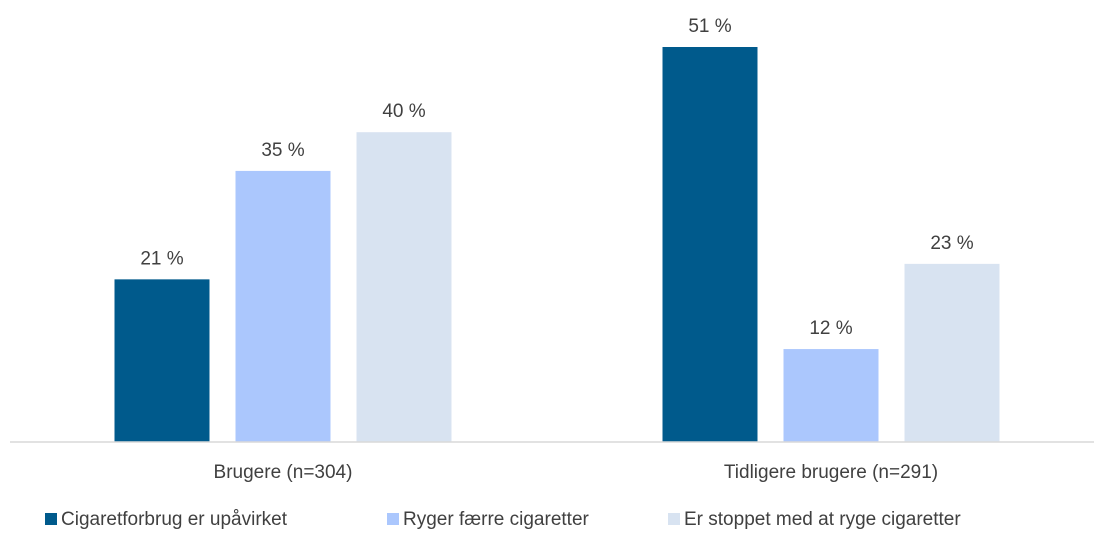  What do you see at coordinates (709, 26) in the screenshot?
I see `data-label: 51 %` at bounding box center [709, 26].